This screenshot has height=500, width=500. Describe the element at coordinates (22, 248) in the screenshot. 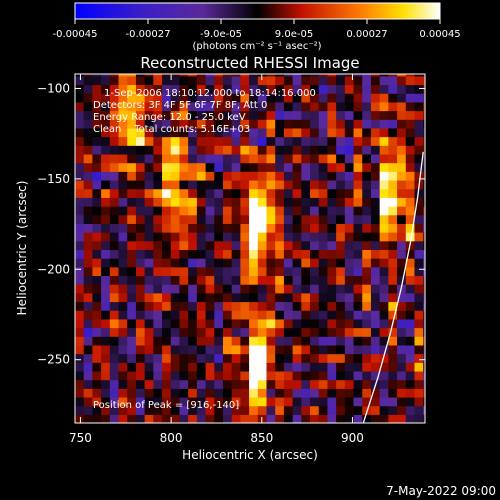

I see `y-axis-label: Heliocentric Y (arcsec)` at that location.